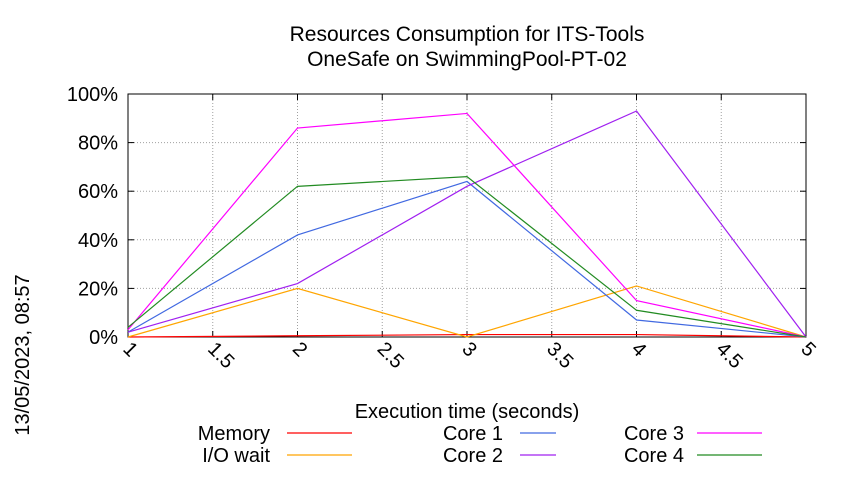  What do you see at coordinates (559, 355) in the screenshot?
I see `x-tick-label: 3.5` at bounding box center [559, 355].